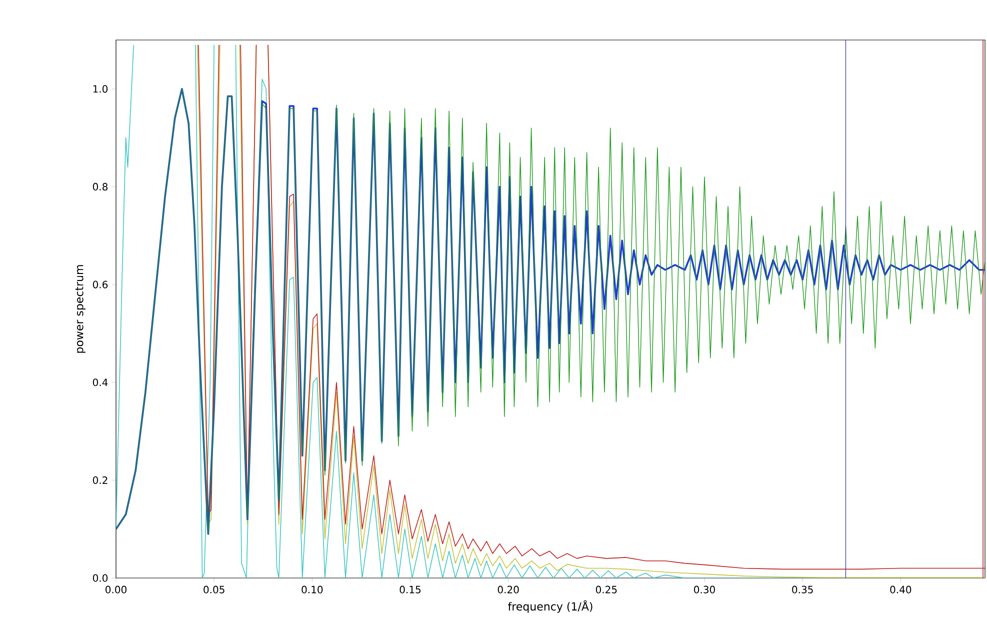 The image size is (987, 638). Describe the element at coordinates (410, 590) in the screenshot. I see `x-tick-label: 0.15` at that location.